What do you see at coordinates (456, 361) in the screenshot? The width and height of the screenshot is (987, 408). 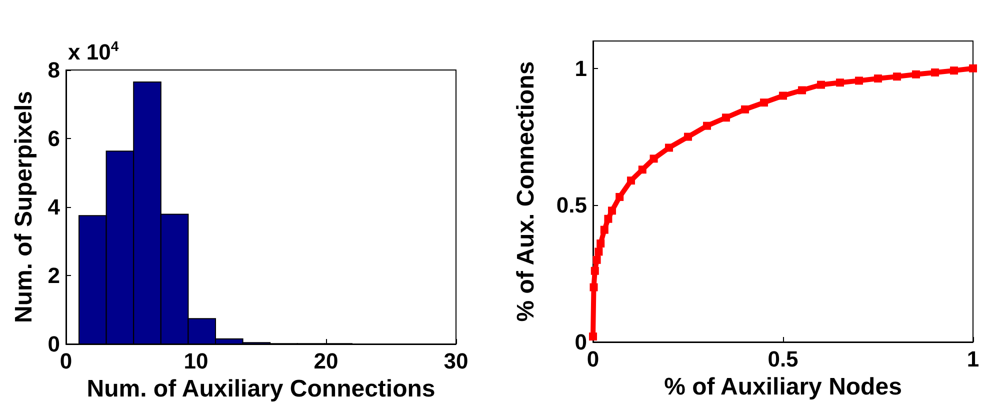 I see `x-tick-label: 30` at bounding box center [456, 361].